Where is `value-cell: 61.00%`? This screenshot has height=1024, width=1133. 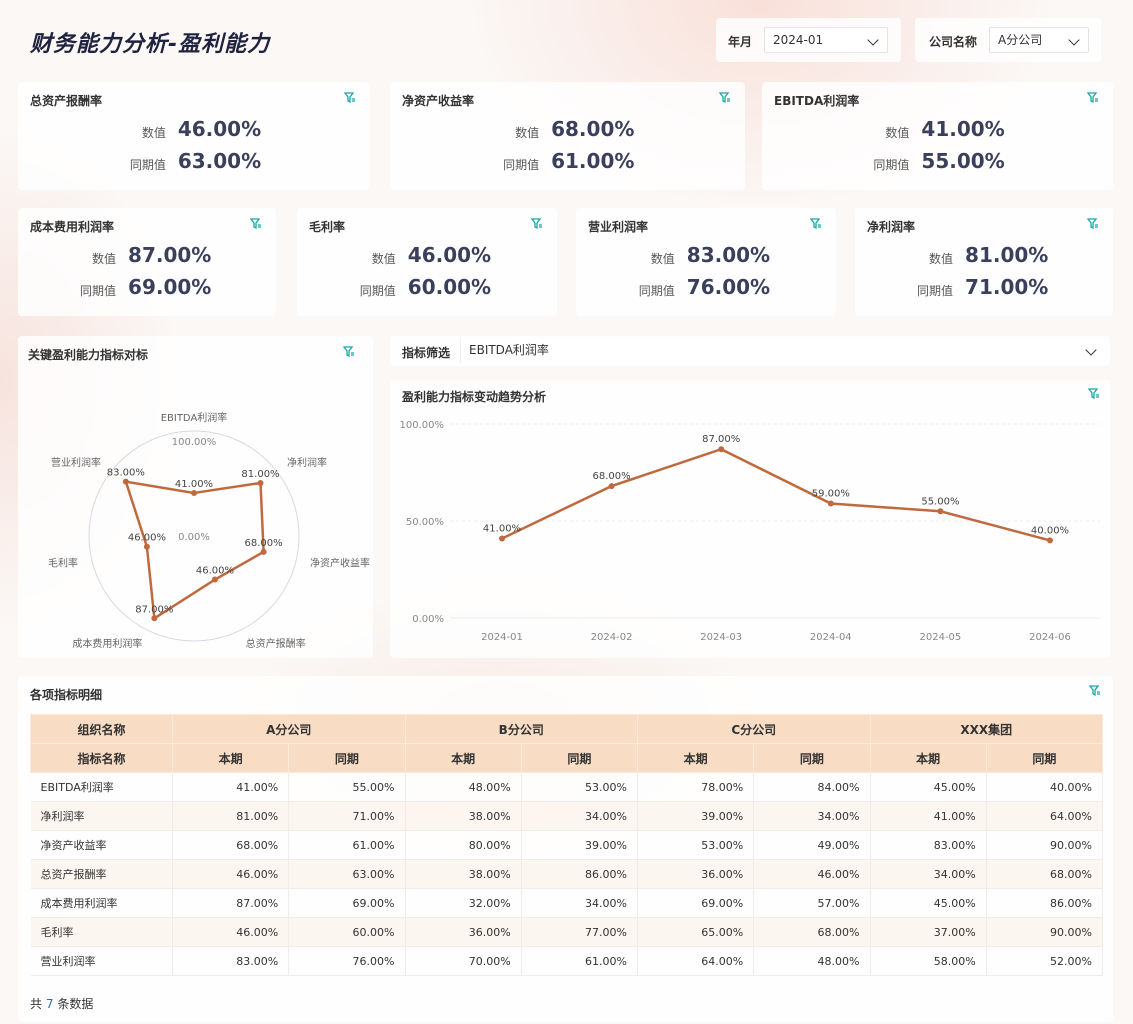 value-cell: 61.00% is located at coordinates (347, 845).